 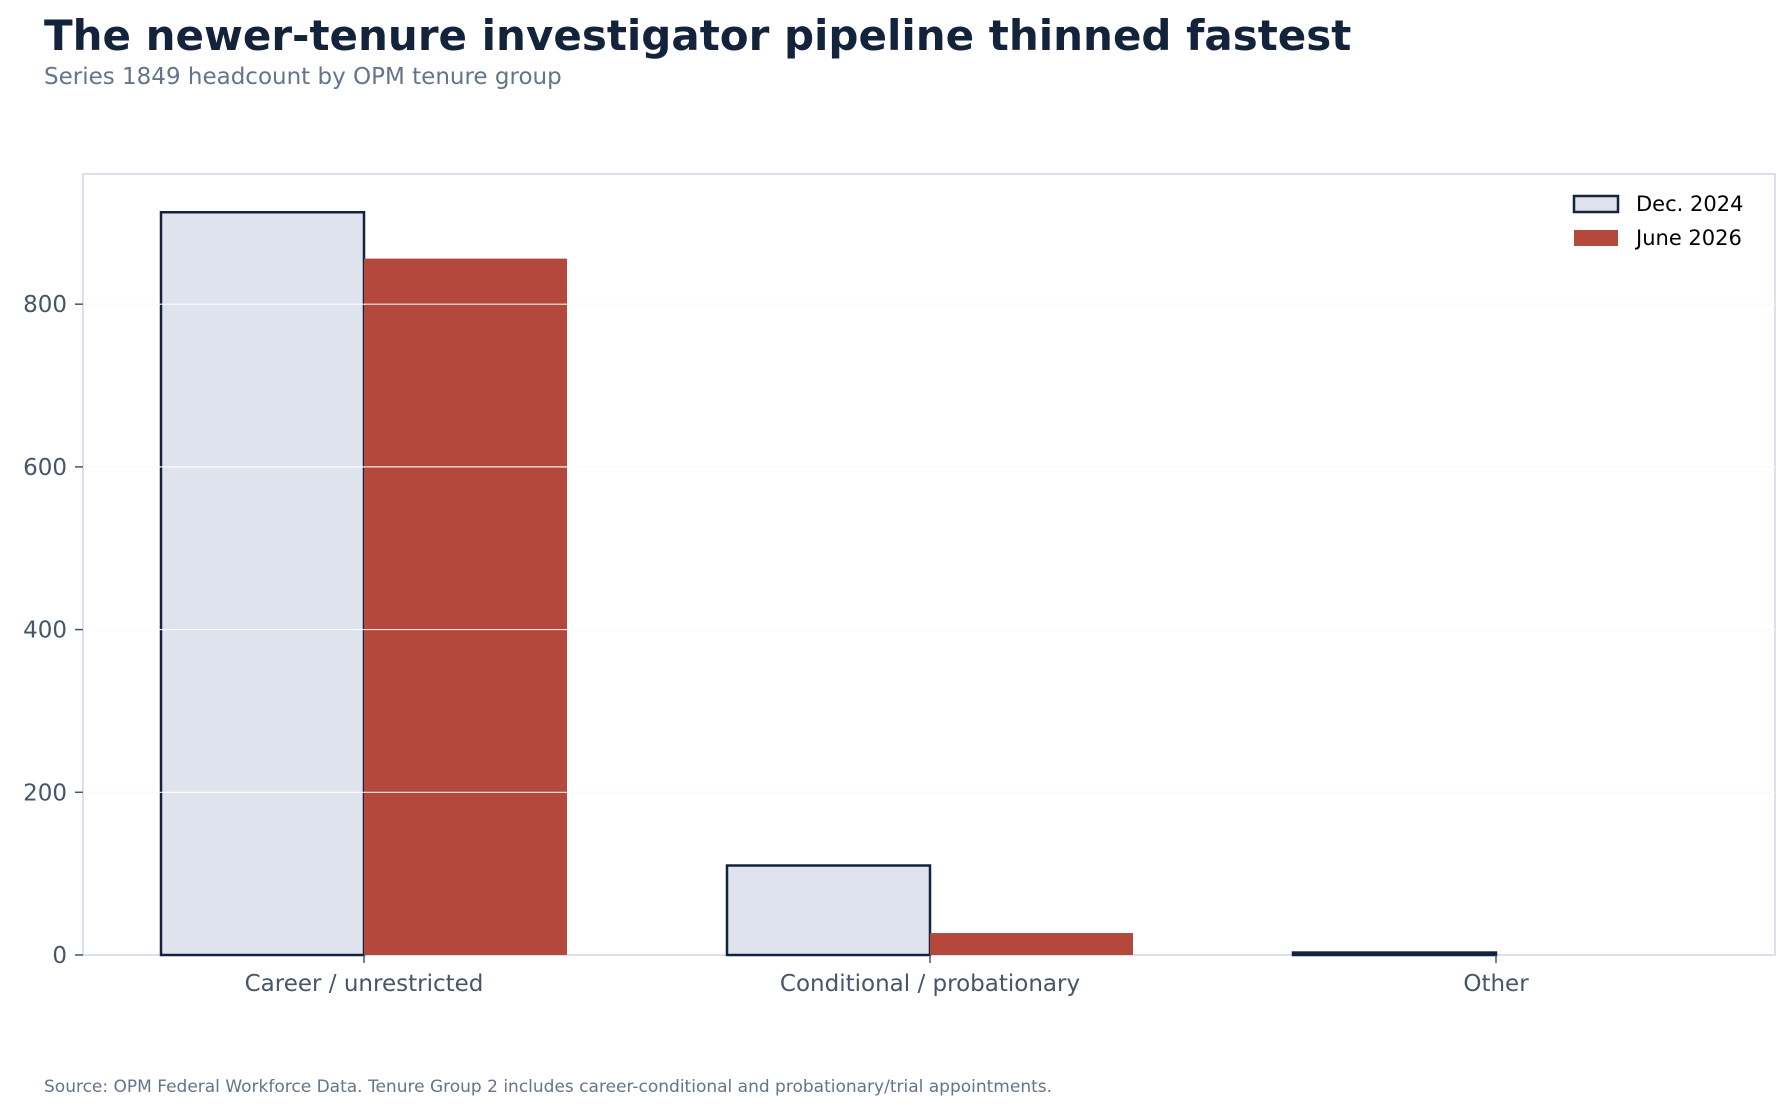 I want to click on legend-label-june-2026: June 2026, so click(x=1688, y=238).